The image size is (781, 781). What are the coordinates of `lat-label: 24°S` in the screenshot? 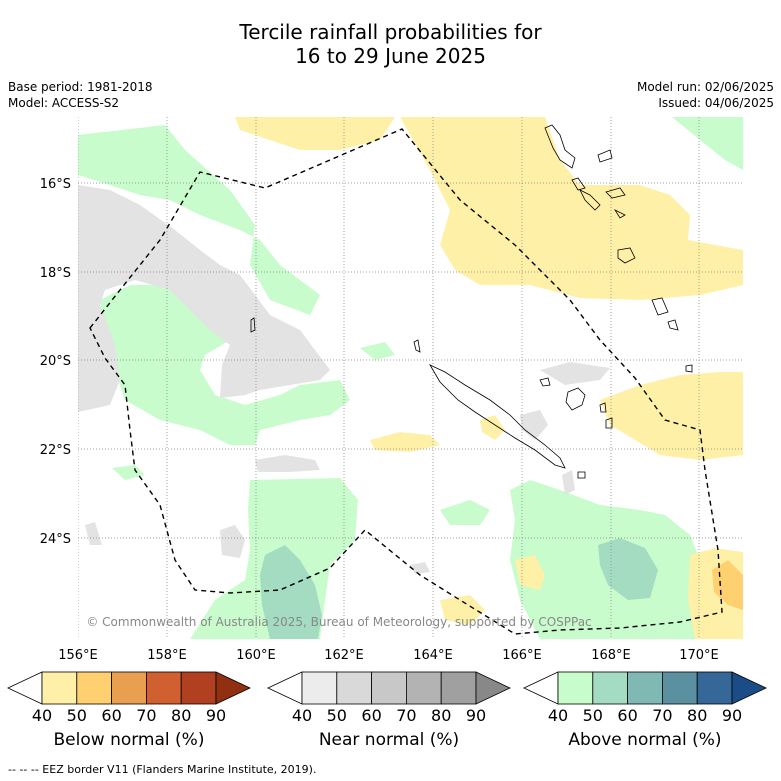 It's located at (55, 539).